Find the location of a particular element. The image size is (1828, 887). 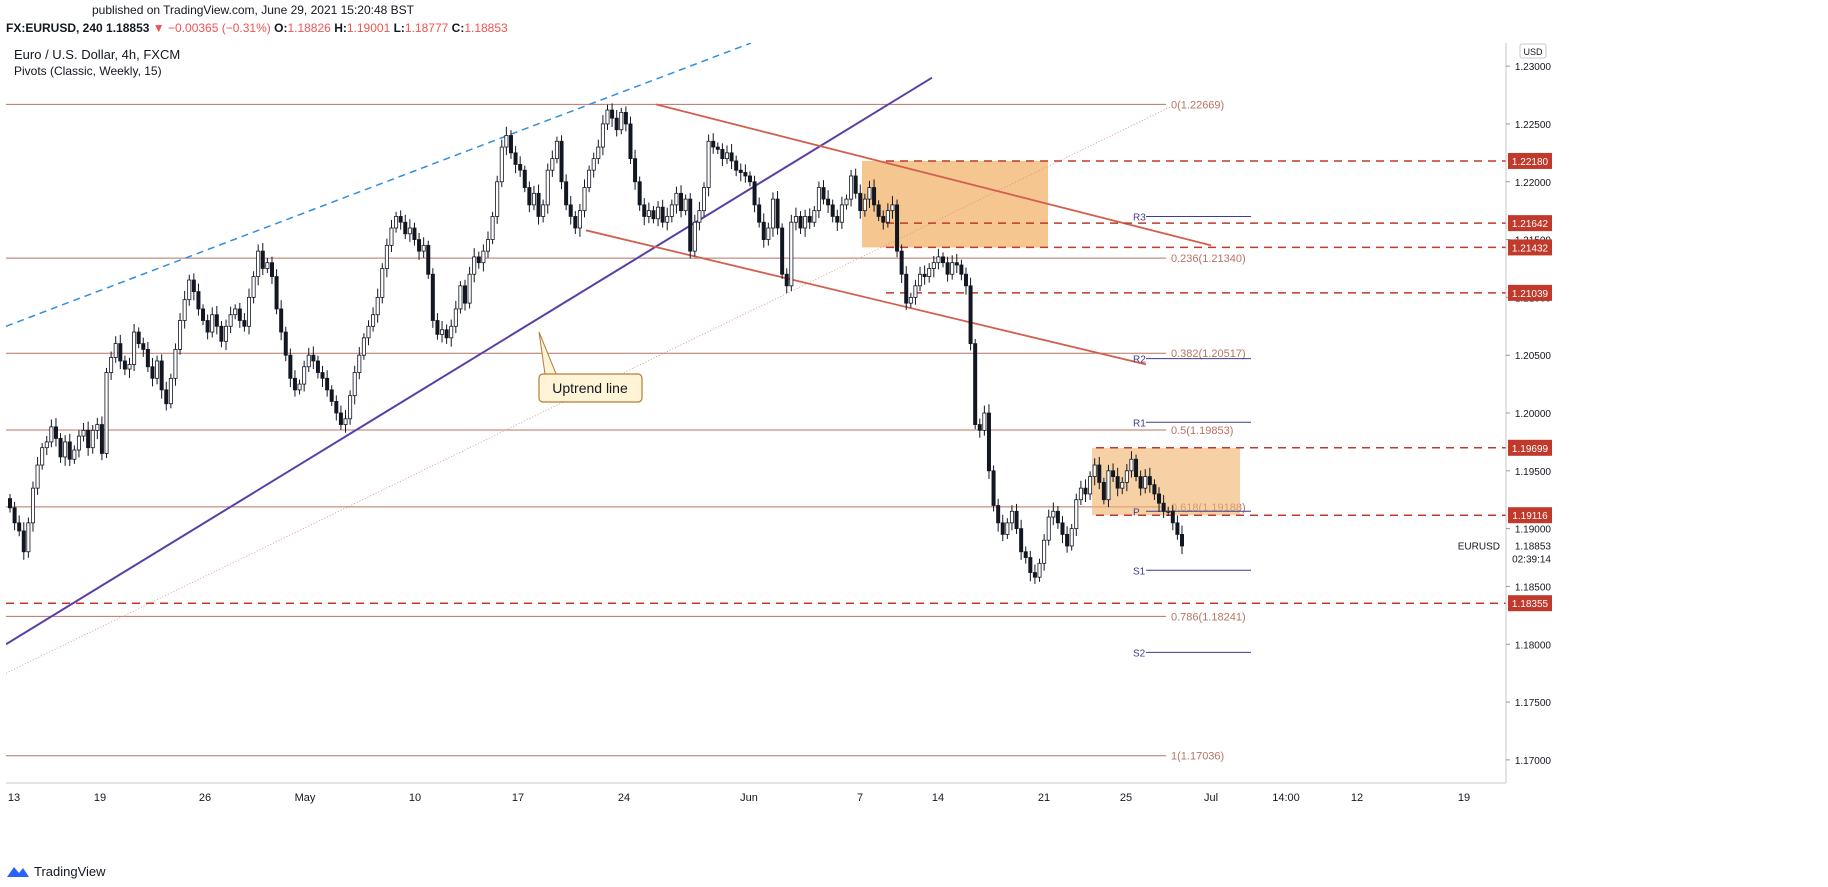

last-price-label: 1.18853 is located at coordinates (1533, 547).